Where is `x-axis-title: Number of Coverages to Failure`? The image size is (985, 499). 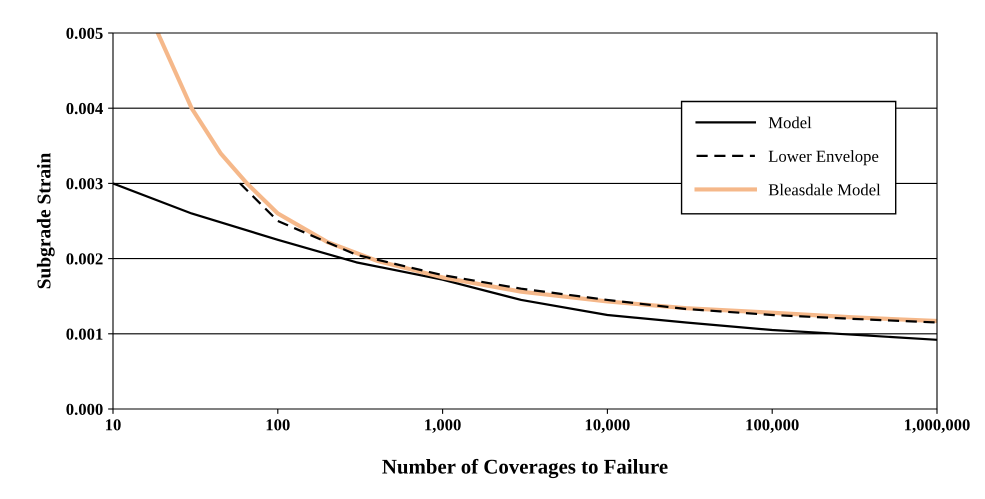 x-axis-title: Number of Coverages to Failure is located at coordinates (525, 468).